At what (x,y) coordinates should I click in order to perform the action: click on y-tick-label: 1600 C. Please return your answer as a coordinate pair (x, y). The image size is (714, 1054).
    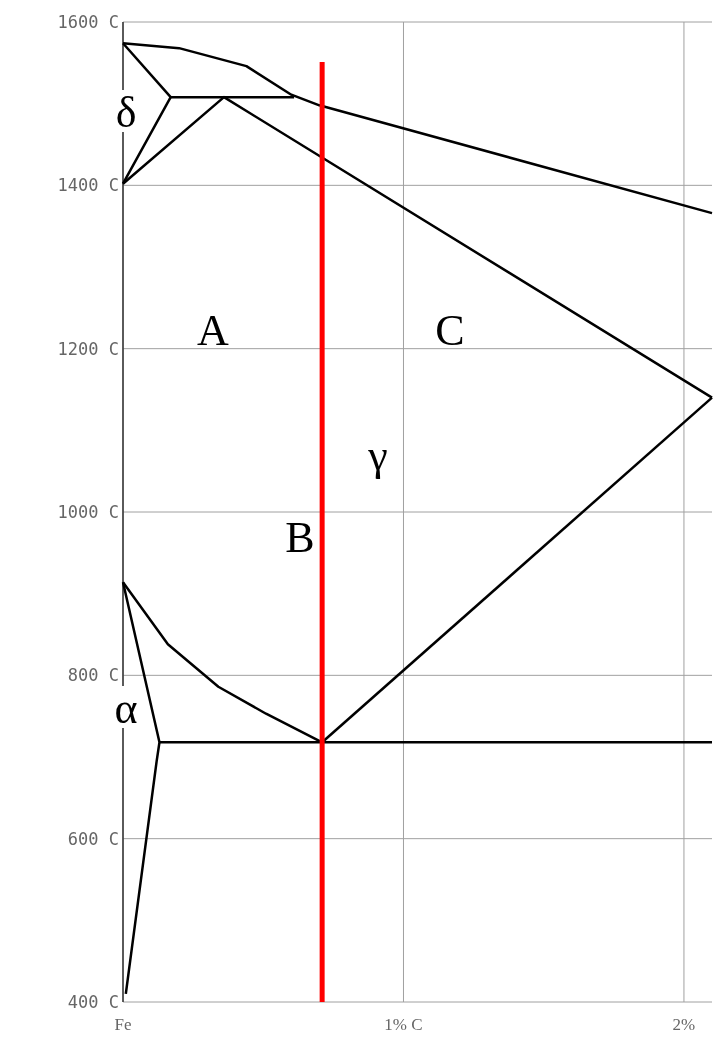
    Looking at the image, I should click on (88, 21).